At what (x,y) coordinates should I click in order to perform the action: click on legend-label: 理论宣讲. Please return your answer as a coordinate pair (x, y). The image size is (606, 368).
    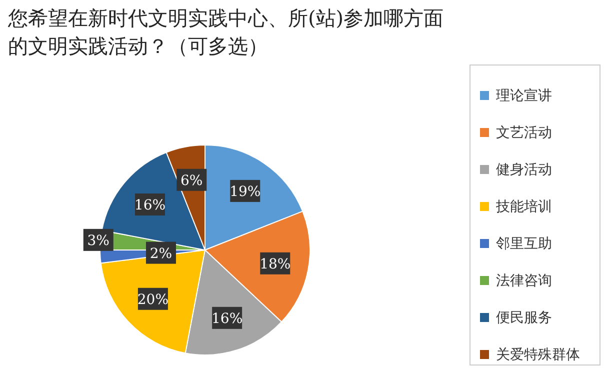
    Looking at the image, I should click on (524, 96).